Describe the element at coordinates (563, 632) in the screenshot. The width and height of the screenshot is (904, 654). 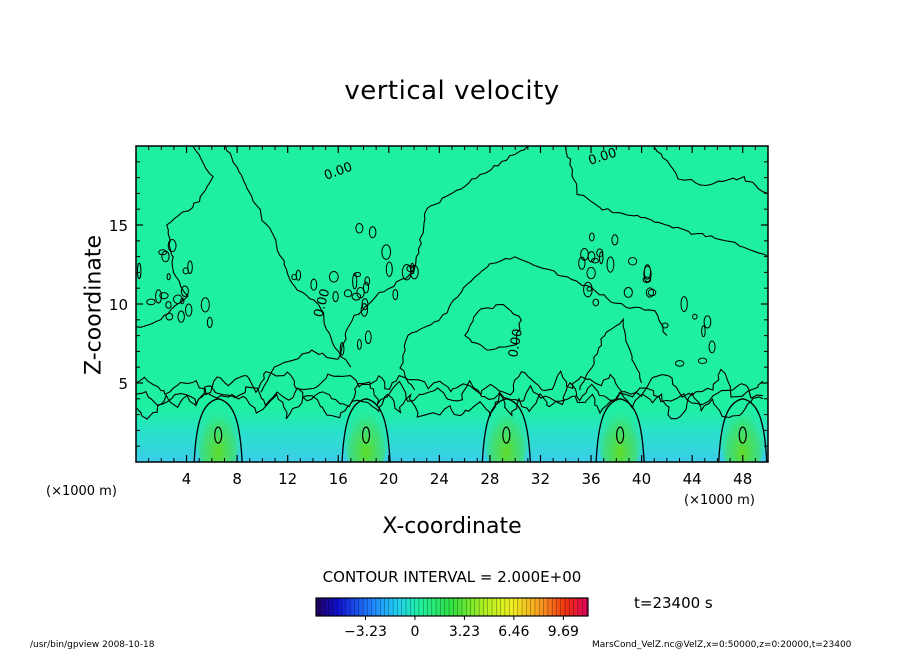
I see `colorbar-tick-label: 9.69` at that location.